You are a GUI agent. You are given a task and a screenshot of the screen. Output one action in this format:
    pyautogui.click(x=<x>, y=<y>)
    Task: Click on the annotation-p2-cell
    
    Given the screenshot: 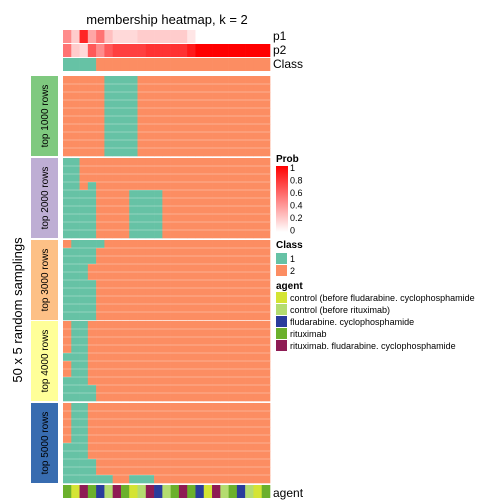 What is the action you would take?
    pyautogui.click(x=84, y=50)
    